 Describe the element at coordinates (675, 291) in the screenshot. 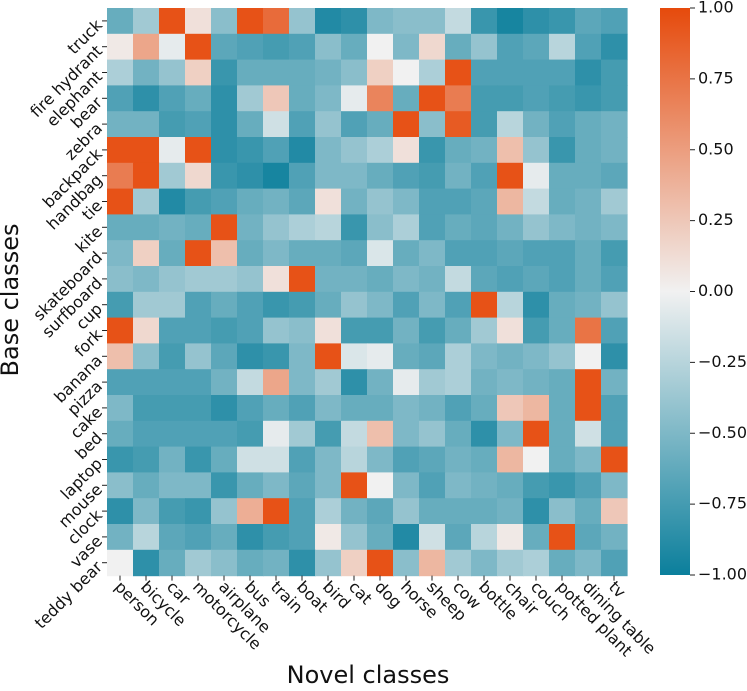

I see `colorbar` at that location.